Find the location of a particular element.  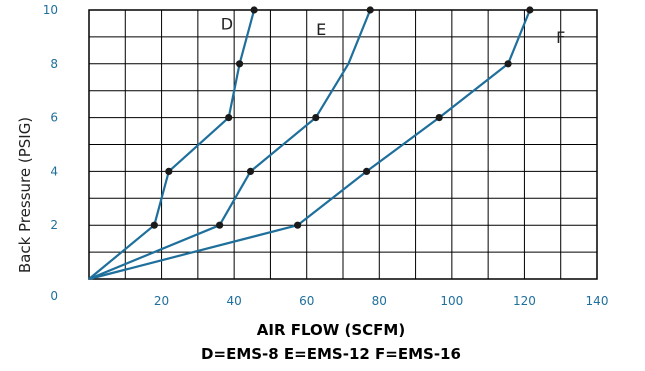

x-tick-label: 40 is located at coordinates (234, 301).